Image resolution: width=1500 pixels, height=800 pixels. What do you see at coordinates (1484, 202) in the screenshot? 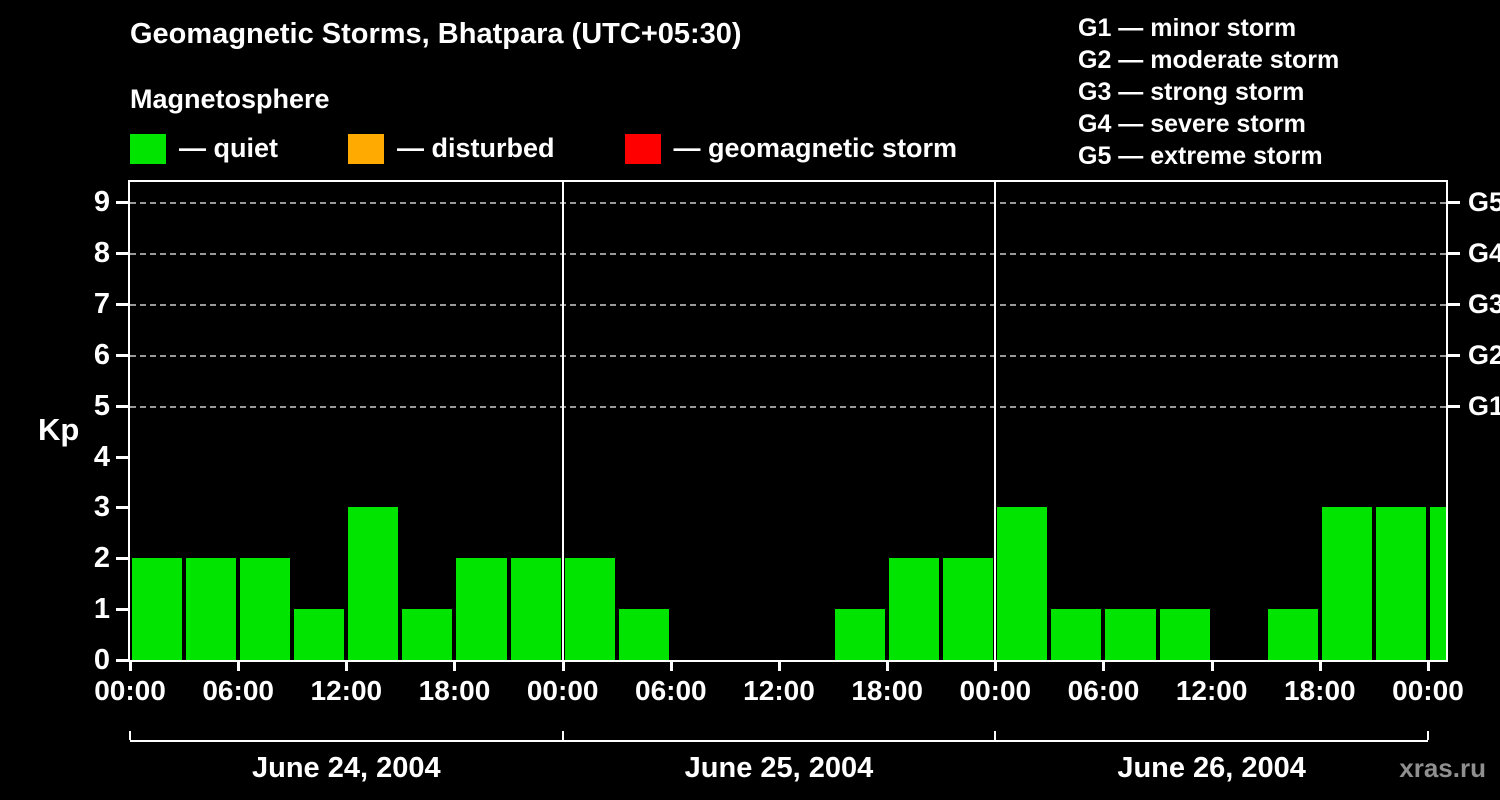
I see `g-tick-label: G5` at bounding box center [1484, 202].